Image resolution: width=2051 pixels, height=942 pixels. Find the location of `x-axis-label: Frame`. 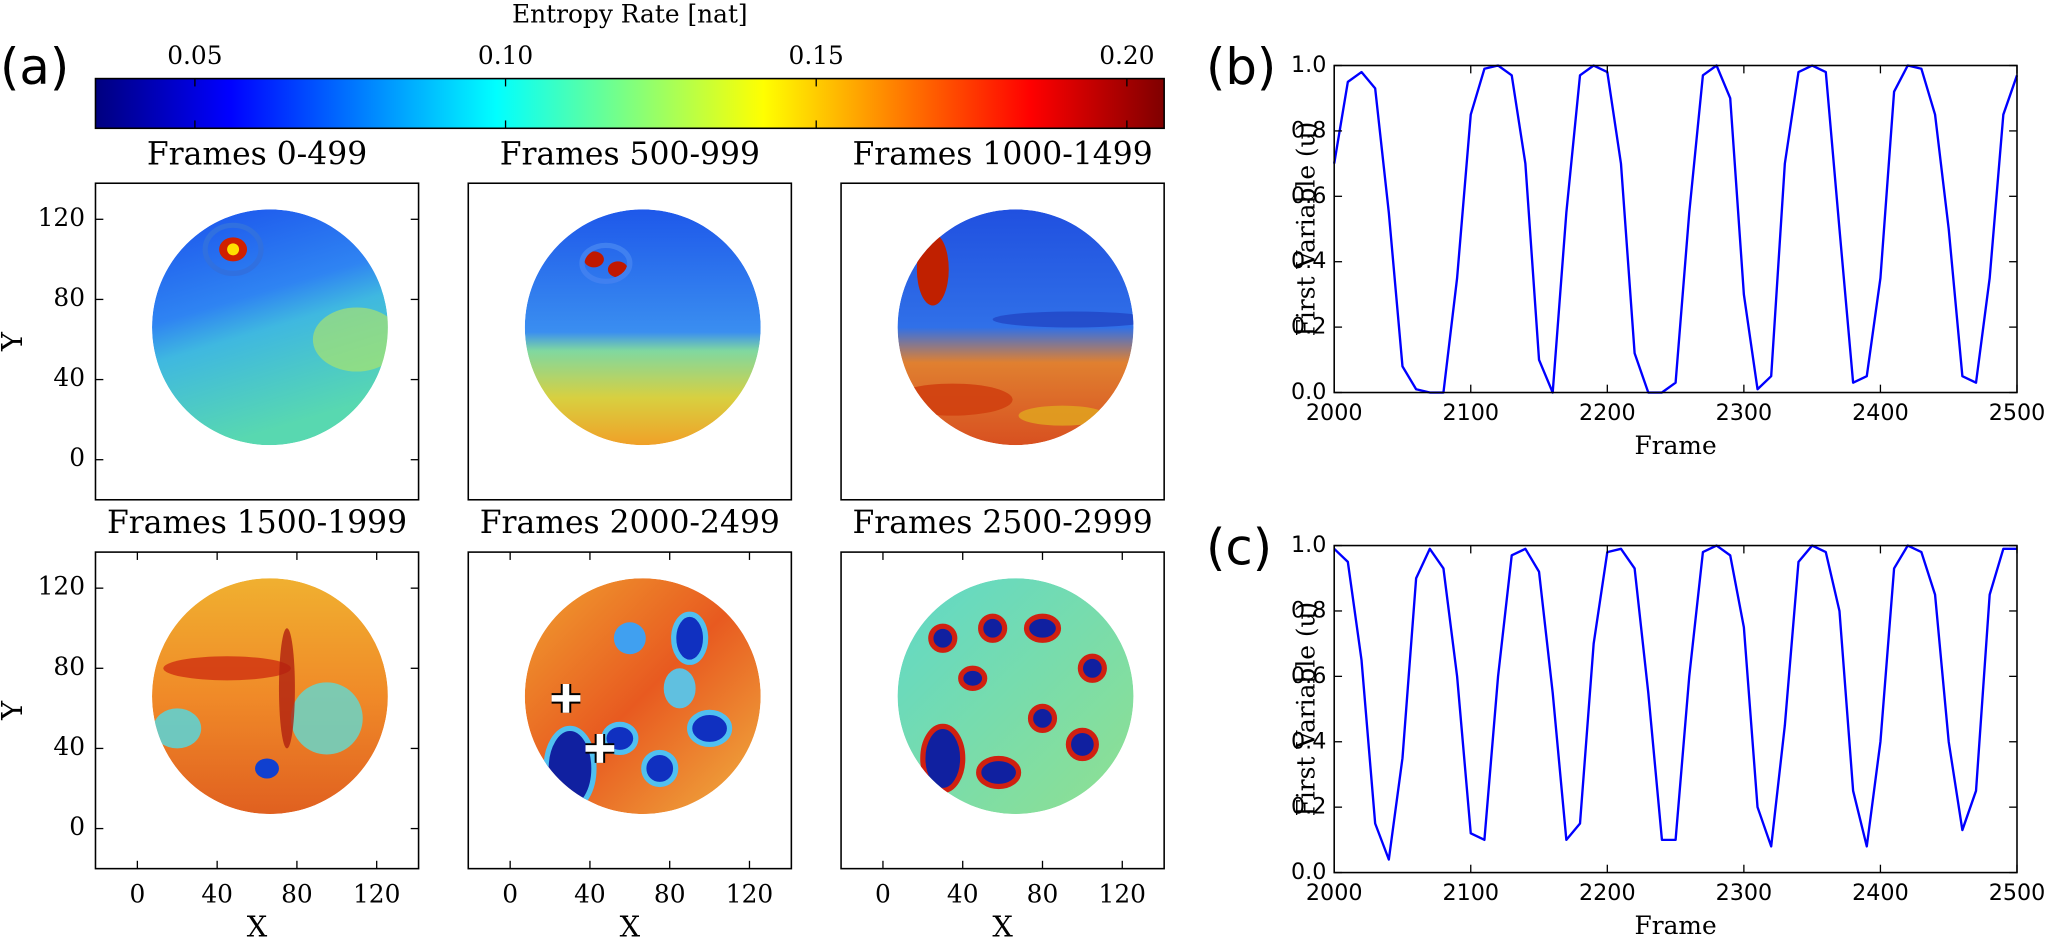

x-axis-label: Frame is located at coordinates (1676, 445).